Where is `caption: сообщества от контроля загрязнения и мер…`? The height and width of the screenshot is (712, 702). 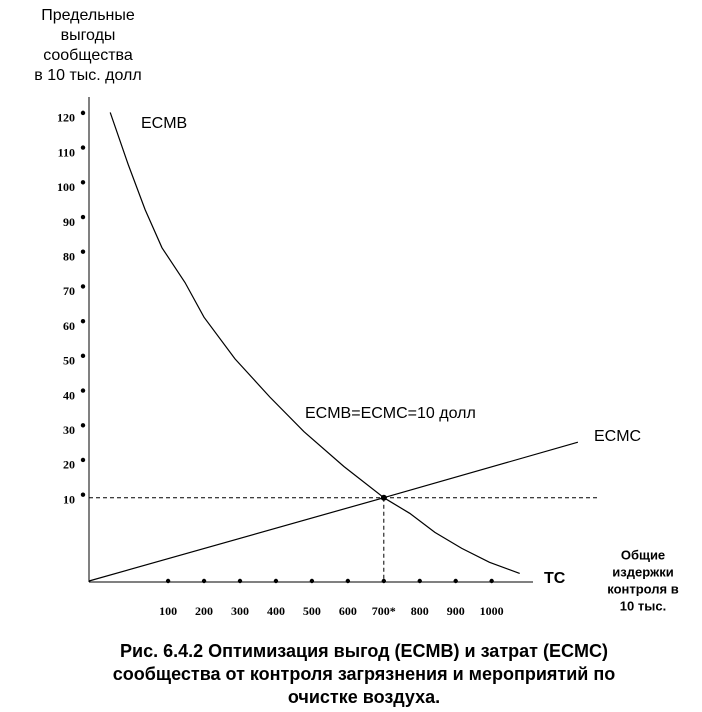 caption: сообщества от контроля загрязнения и мер… is located at coordinates (364, 674).